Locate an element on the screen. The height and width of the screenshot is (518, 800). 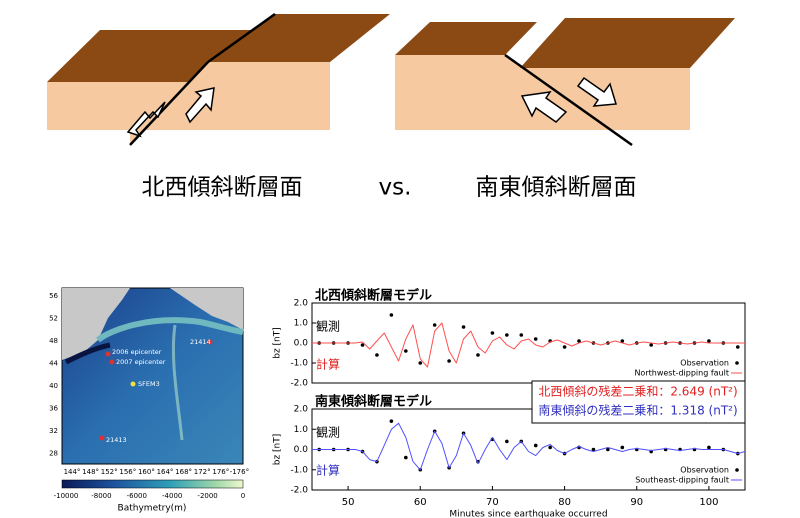
colorbar-tick: -4000 is located at coordinates (172, 496).